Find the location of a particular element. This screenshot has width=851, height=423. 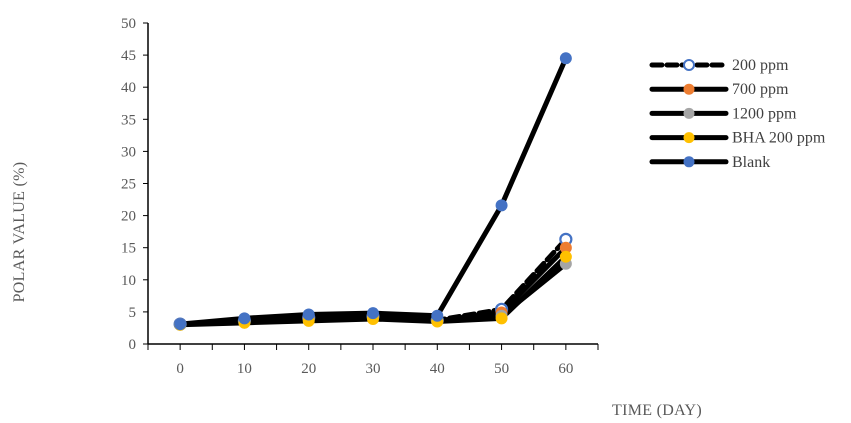

legend: 200 ppm 700 ppm 1200 ppm BHA 200 ppm Blank is located at coordinates (737, 114).